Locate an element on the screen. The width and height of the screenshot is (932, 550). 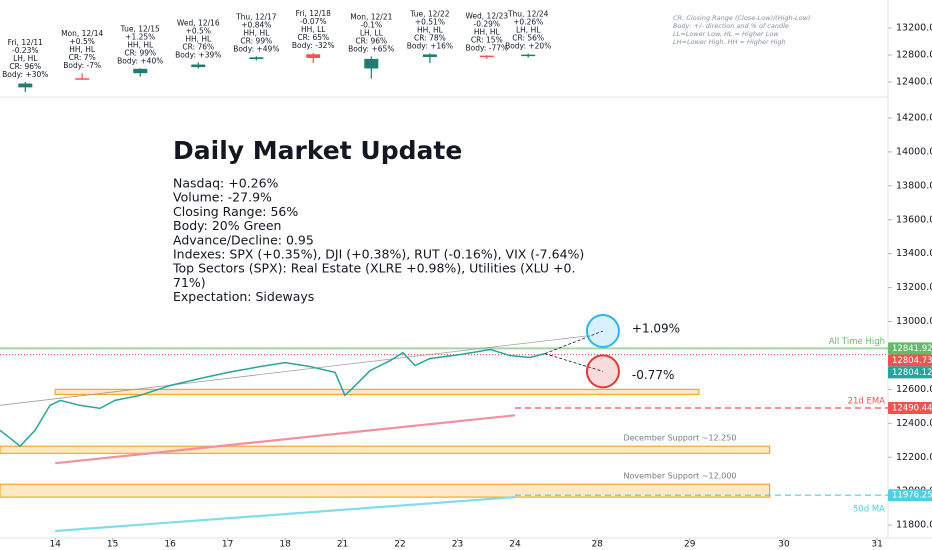
day-label: Tue, 12/22 is located at coordinates (429, 13).